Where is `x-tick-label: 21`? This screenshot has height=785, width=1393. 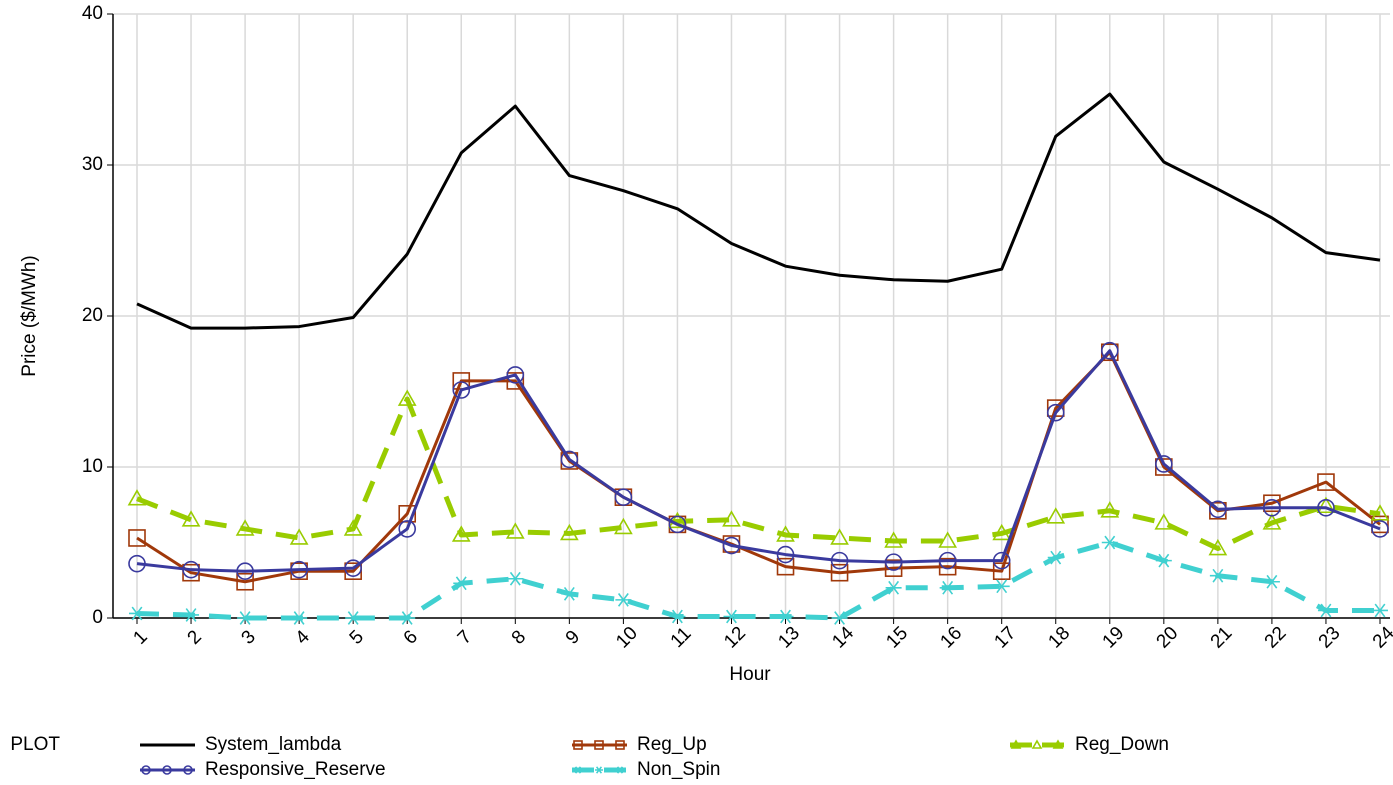
x-tick-label: 21 is located at coordinates (1222, 638).